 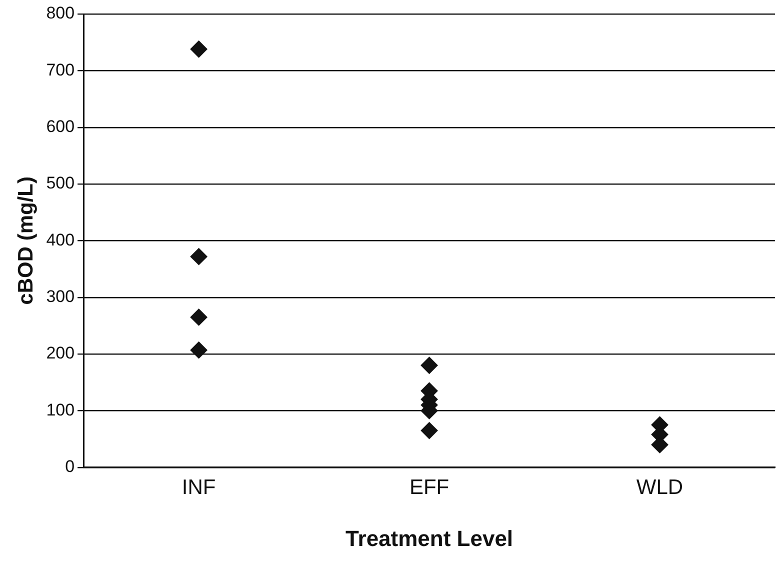 What do you see at coordinates (60, 353) in the screenshot?
I see `y-tick-label: 200` at bounding box center [60, 353].